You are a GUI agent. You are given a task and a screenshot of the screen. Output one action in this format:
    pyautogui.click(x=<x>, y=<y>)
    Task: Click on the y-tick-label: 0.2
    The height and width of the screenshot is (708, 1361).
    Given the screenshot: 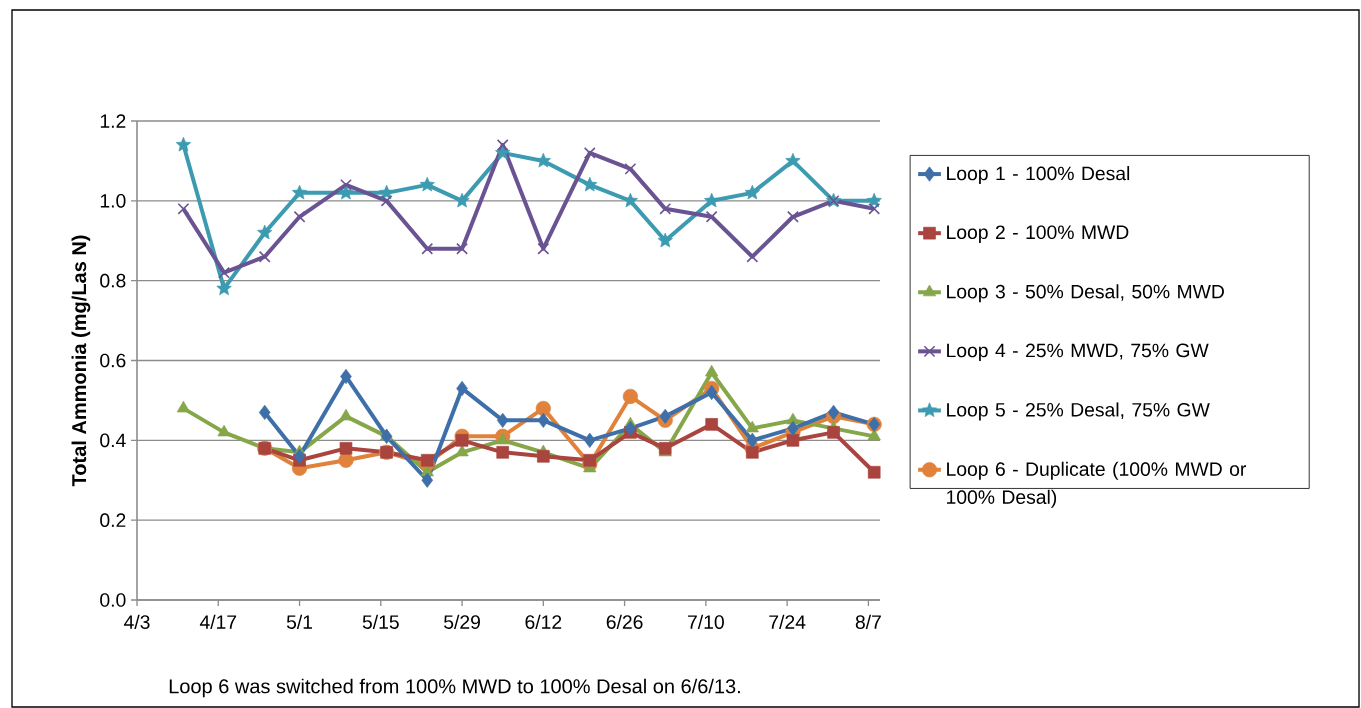 What is the action you would take?
    pyautogui.click(x=113, y=520)
    